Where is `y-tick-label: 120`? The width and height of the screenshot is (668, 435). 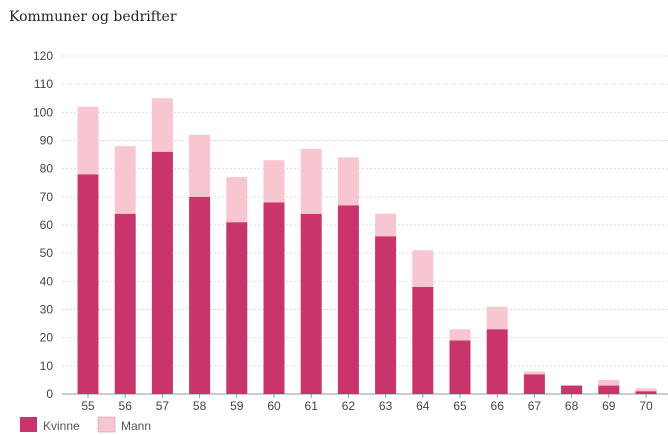
y-tick-label: 120 is located at coordinates (43, 56).